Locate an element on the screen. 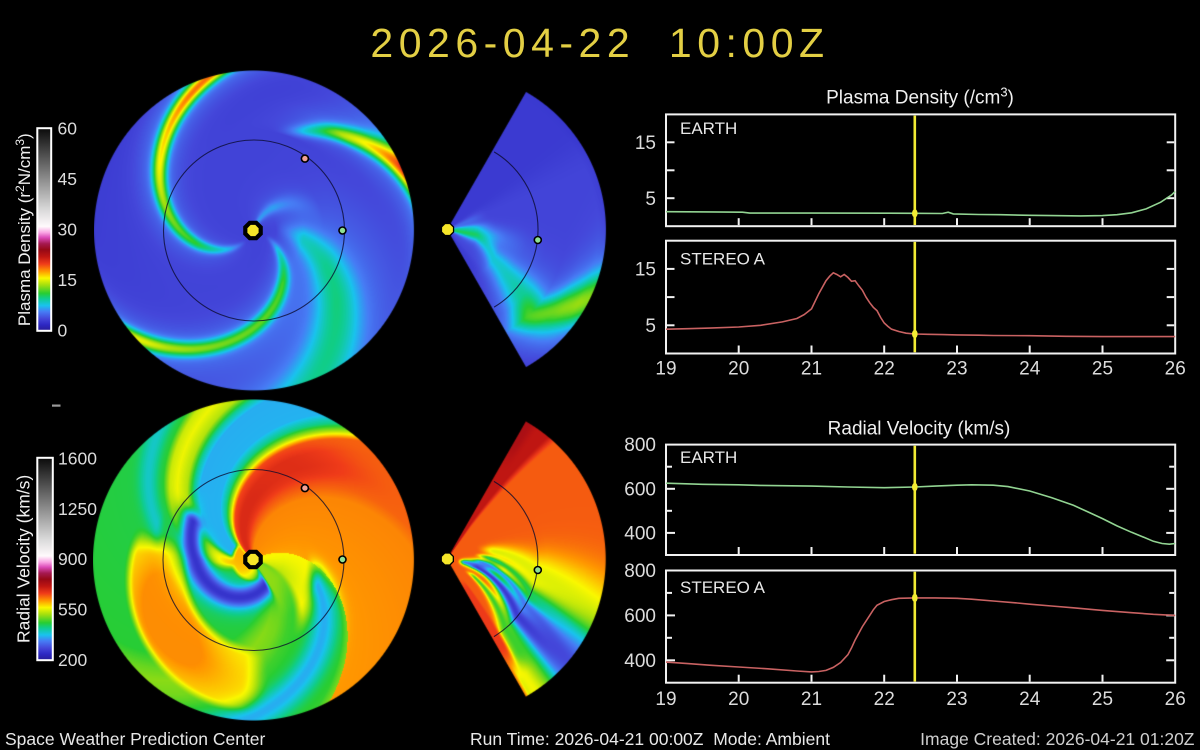 The width and height of the screenshot is (1200, 750). svg-text: 200 is located at coordinates (72, 660).